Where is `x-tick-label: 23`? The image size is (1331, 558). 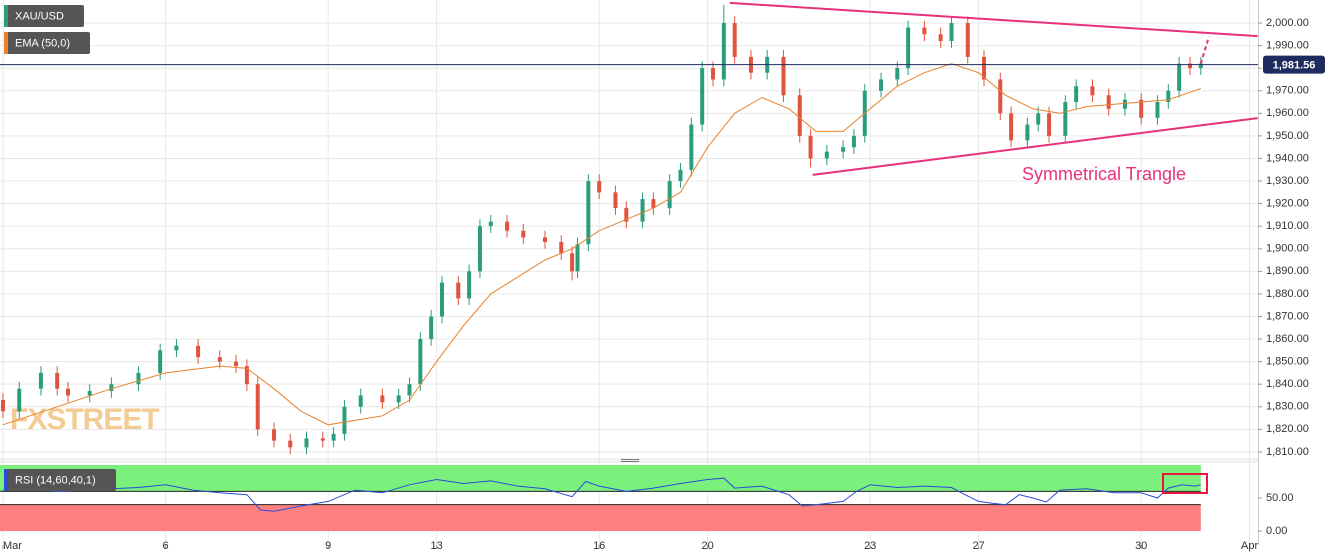
x-tick-label: 23 is located at coordinates (870, 546).